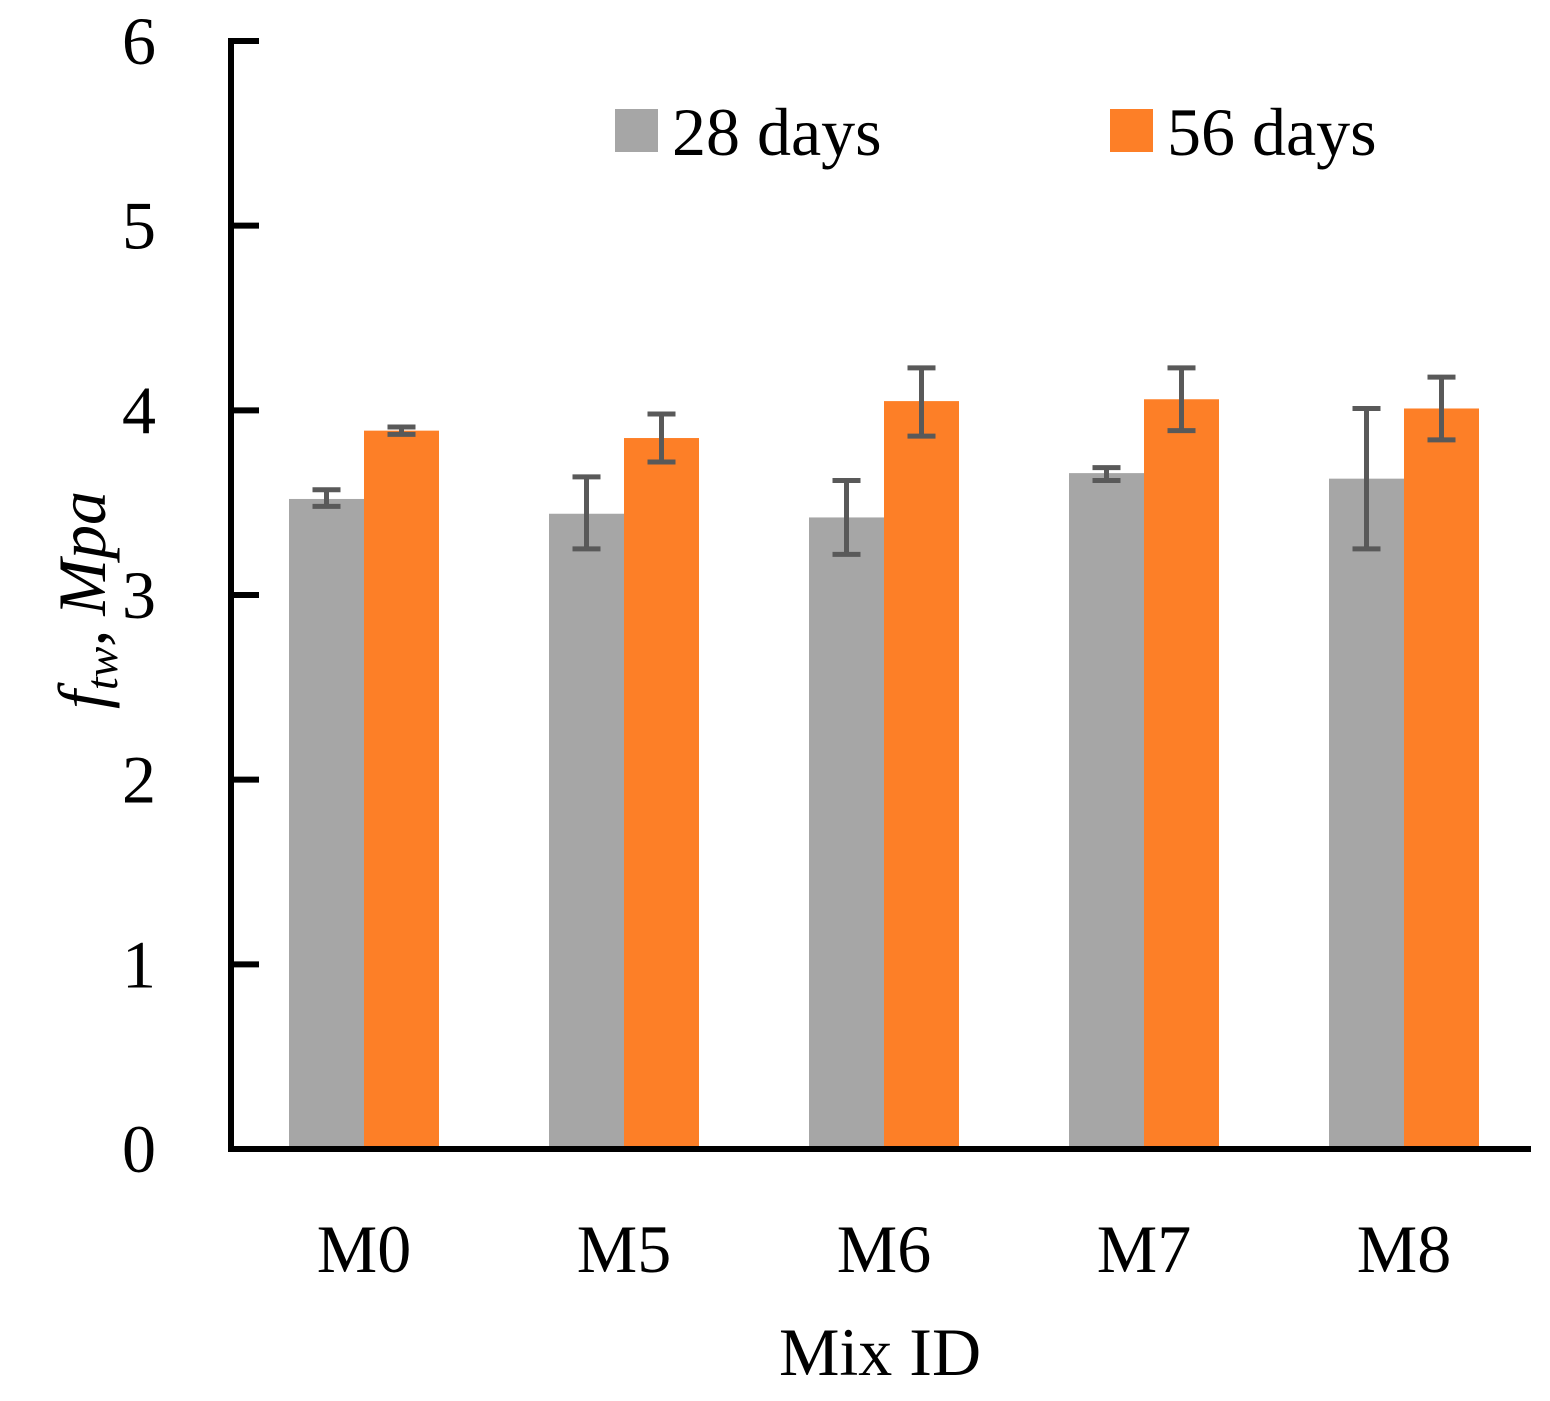 Image resolution: width=1550 pixels, height=1401 pixels. What do you see at coordinates (139, 964) in the screenshot?
I see `y-tick-label: 1` at bounding box center [139, 964].